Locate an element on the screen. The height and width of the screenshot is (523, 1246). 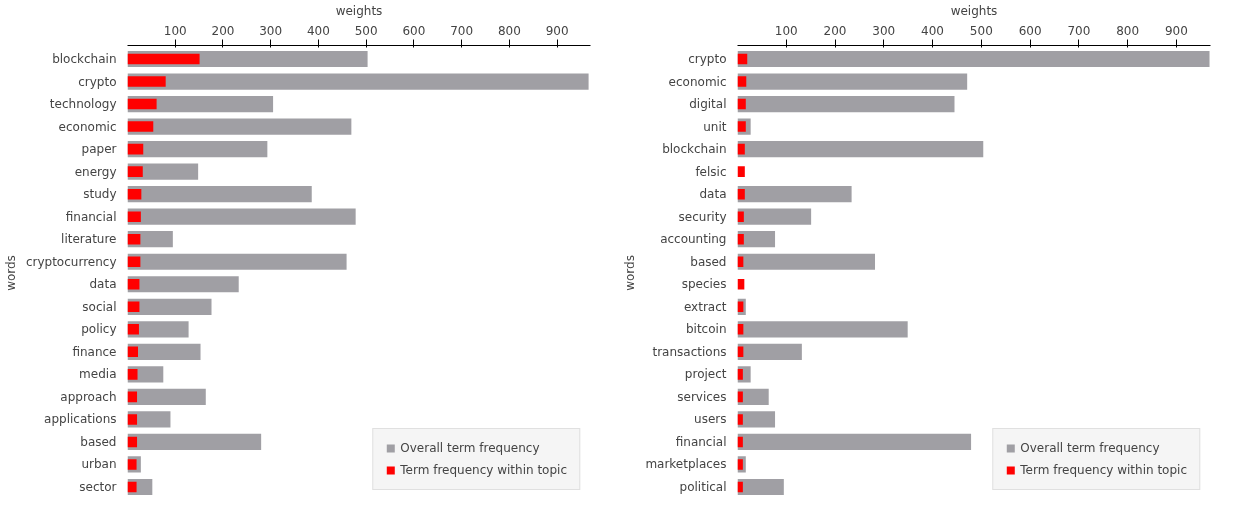
y-tick-label: paper is located at coordinates (99, 149).